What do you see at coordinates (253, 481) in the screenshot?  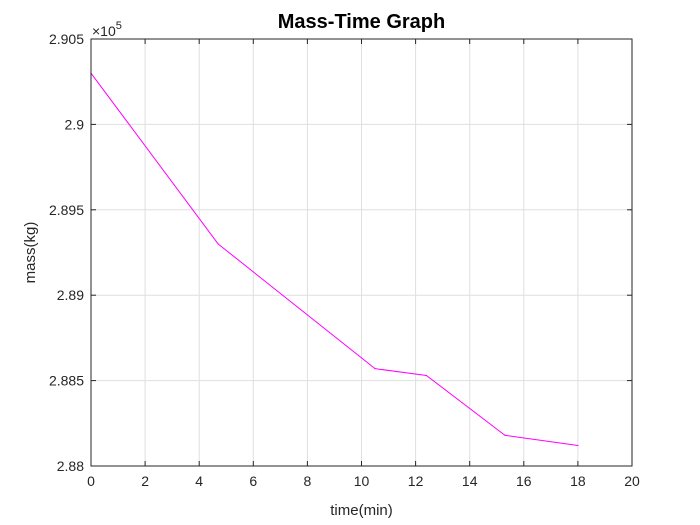 I see `x-tick-label: 6` at bounding box center [253, 481].